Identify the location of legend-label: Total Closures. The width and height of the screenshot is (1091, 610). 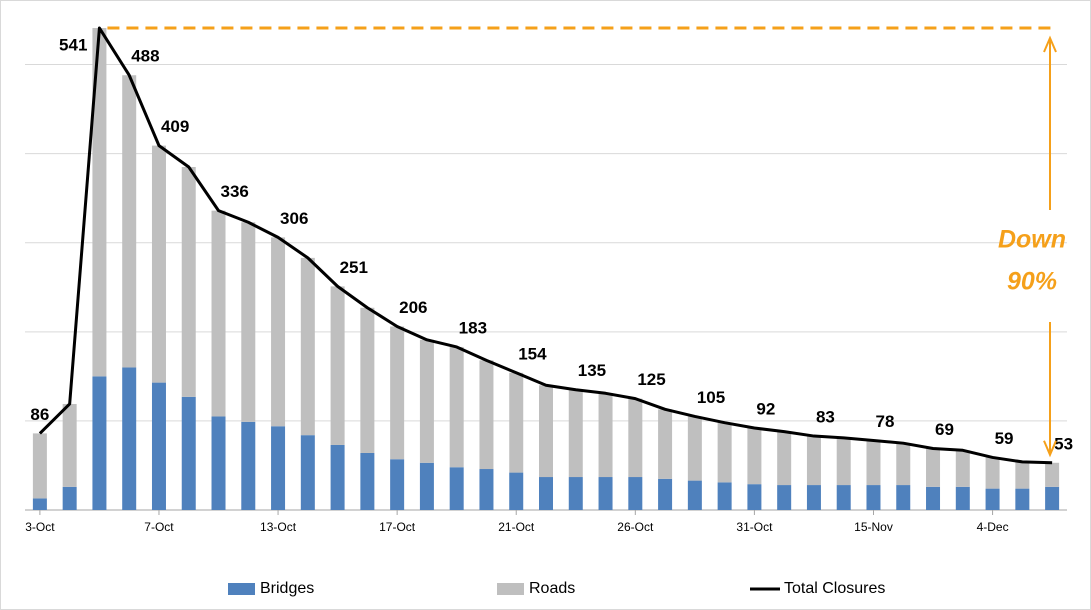
(834, 588).